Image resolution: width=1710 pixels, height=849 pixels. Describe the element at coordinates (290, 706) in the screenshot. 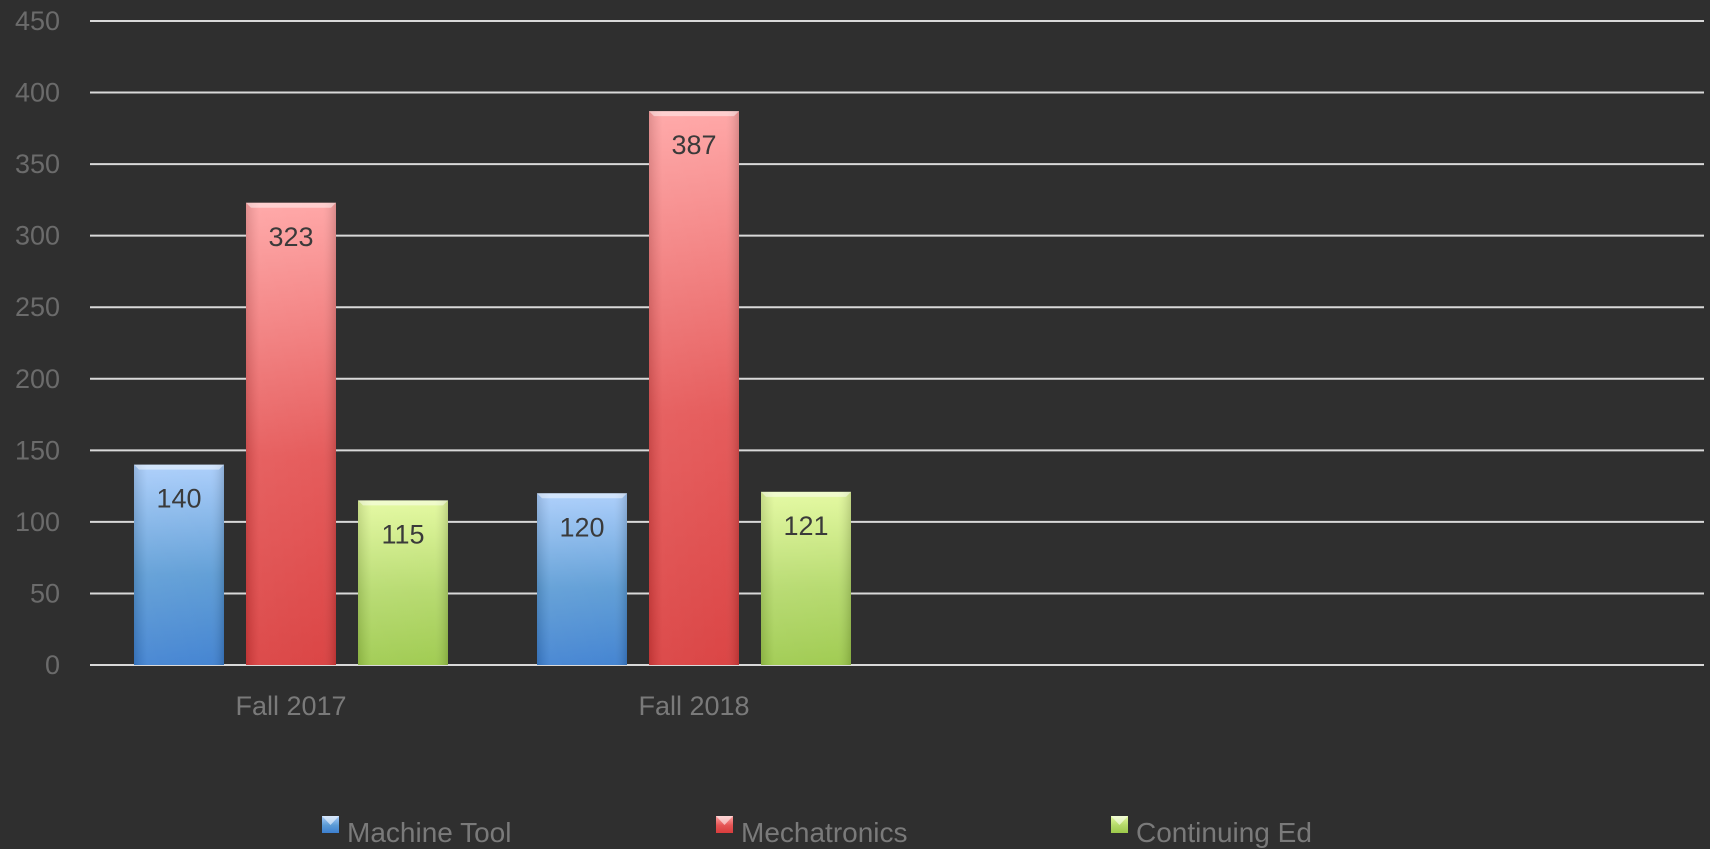

I see `x-category-label: Fall 2017` at that location.